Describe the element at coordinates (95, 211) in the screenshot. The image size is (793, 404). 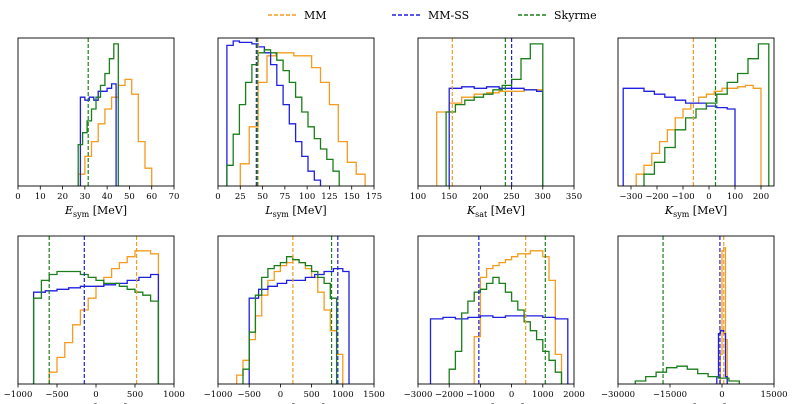
I see `x-axis-label: Esym [MeV]` at that location.